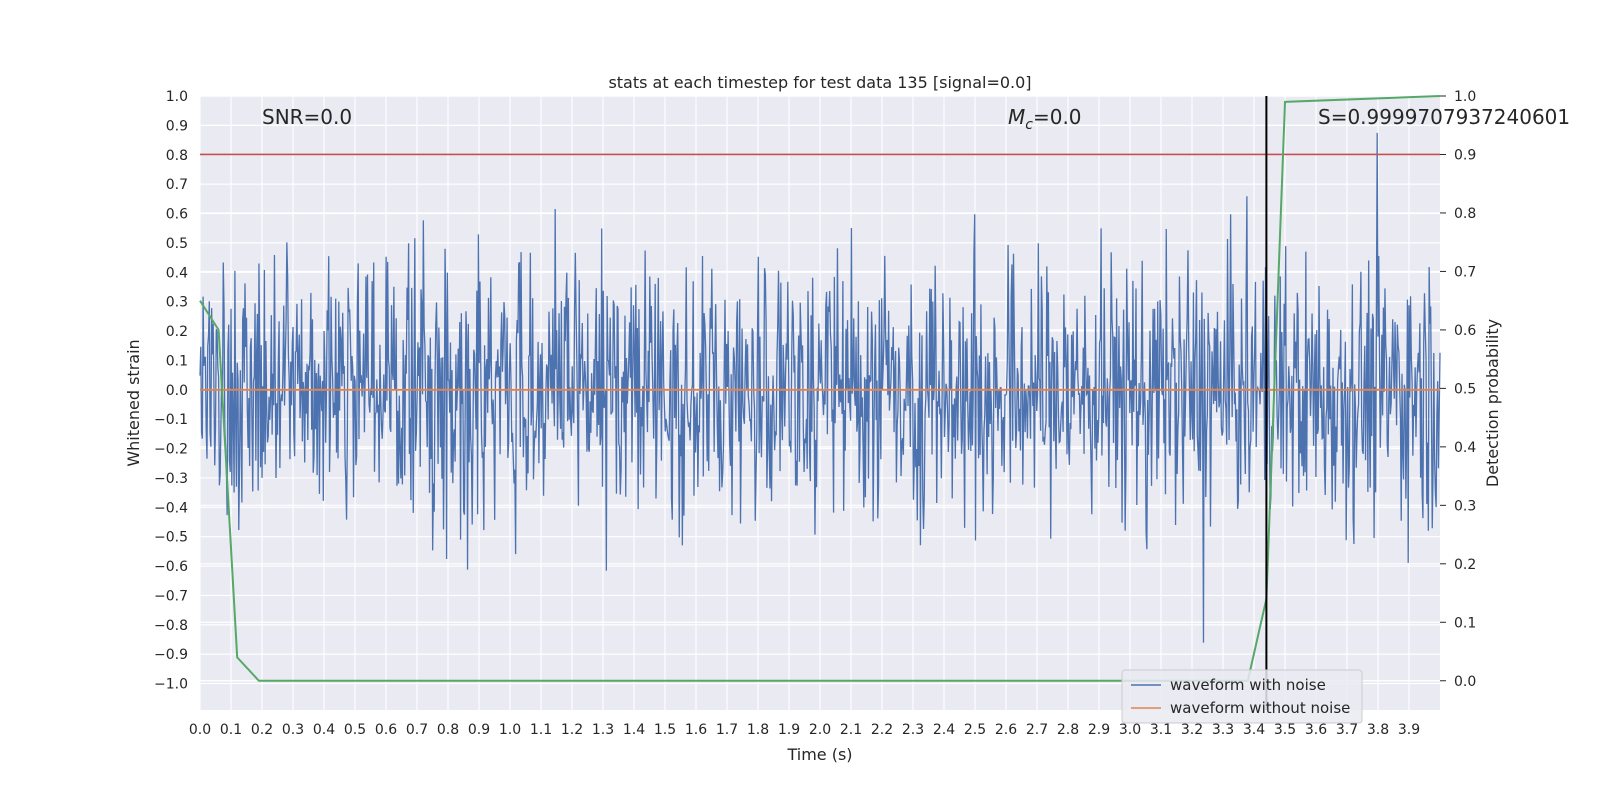 The height and width of the screenshot is (804, 1600). Describe the element at coordinates (262, 730) in the screenshot. I see `x-tick-label: 0.2` at that location.